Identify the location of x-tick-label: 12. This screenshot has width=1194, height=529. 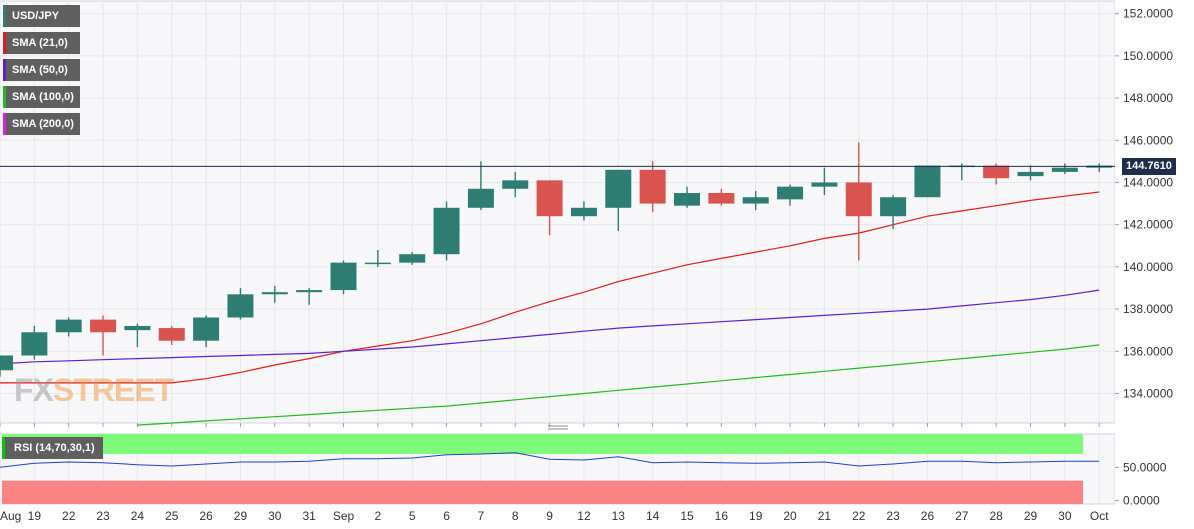
(584, 516).